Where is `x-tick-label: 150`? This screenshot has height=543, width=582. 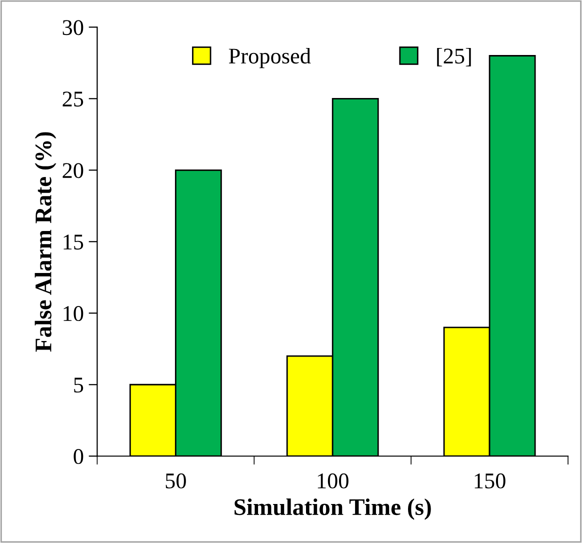 x-tick-label: 150 is located at coordinates (490, 480).